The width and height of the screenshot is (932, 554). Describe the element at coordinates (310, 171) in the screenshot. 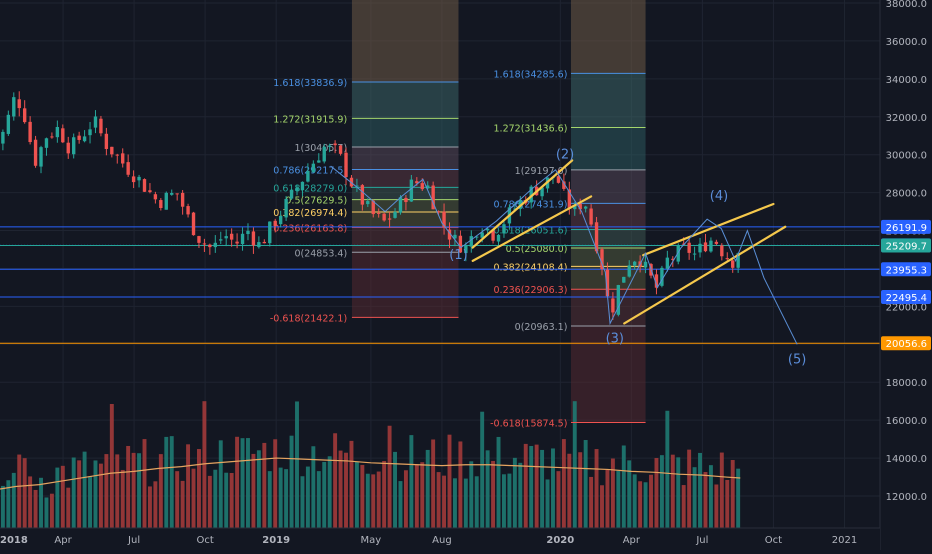

I see `fib-0-label-3: 0.786(29217.5)` at that location.